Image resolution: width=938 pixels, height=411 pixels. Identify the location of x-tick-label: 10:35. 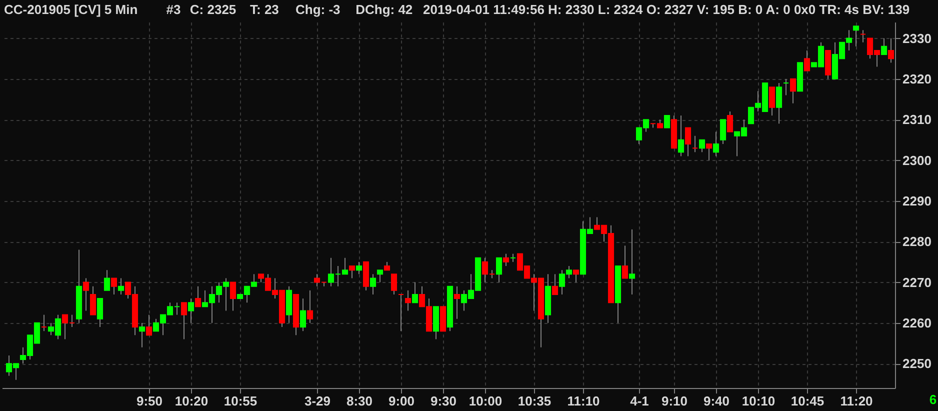
(535, 401).